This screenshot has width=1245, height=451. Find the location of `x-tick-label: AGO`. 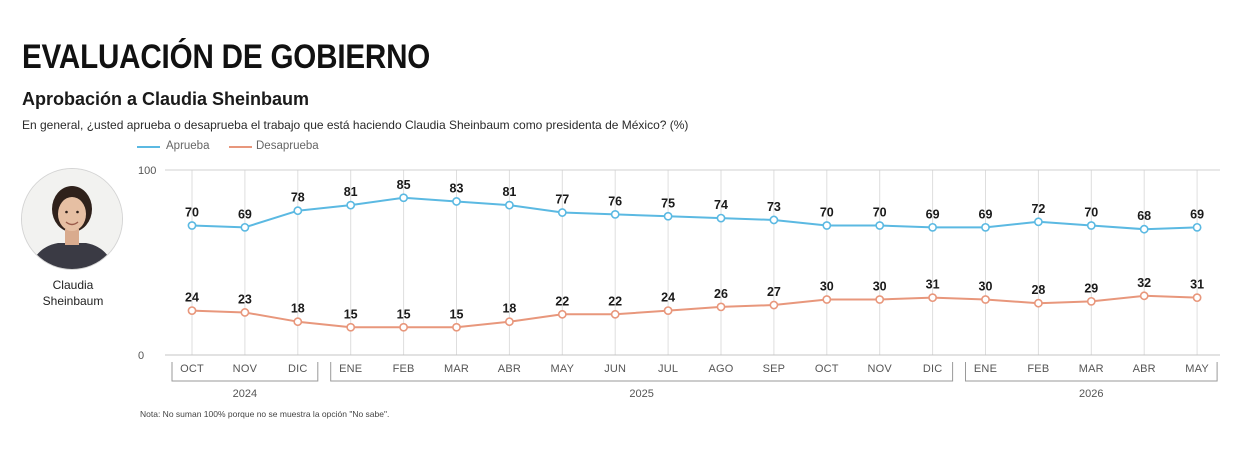

x-tick-label: AGO is located at coordinates (720, 369).